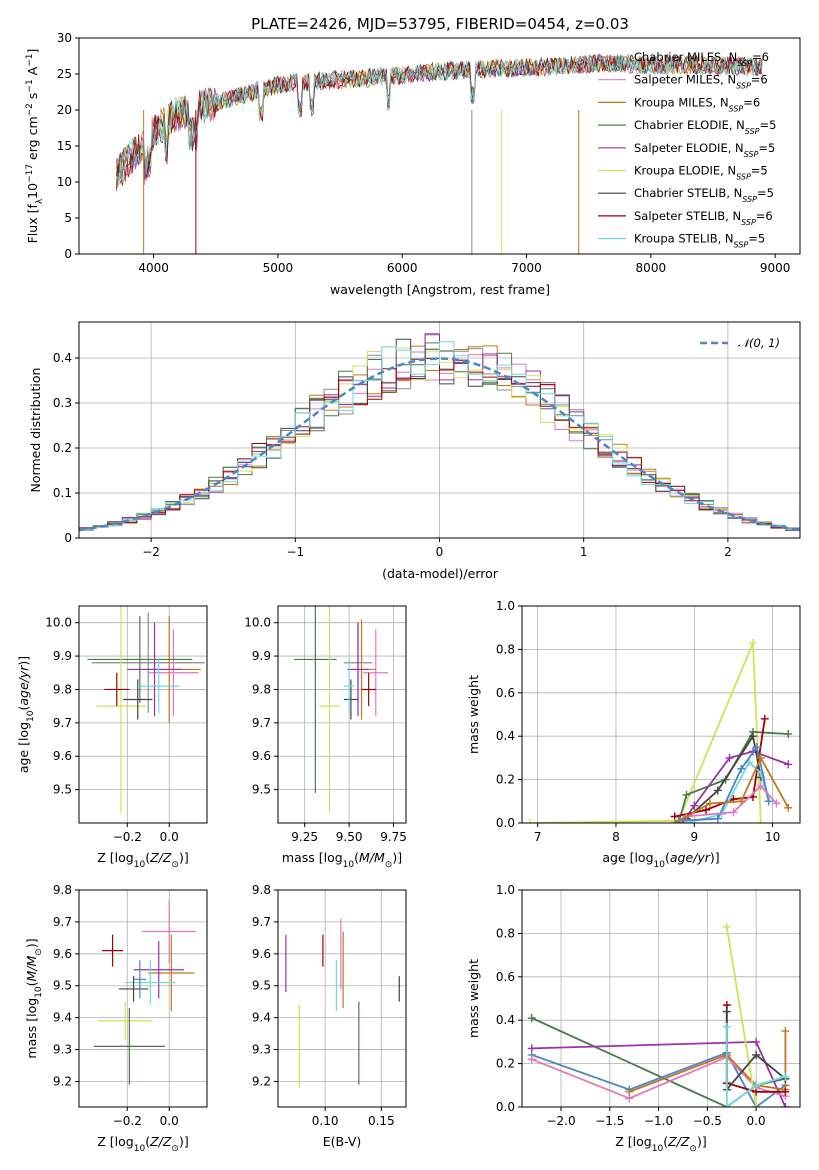 The height and width of the screenshot is (1170, 819). What do you see at coordinates (687, 216) in the screenshot?
I see `legend-name: Salpeter STELIB, N` at bounding box center [687, 216].